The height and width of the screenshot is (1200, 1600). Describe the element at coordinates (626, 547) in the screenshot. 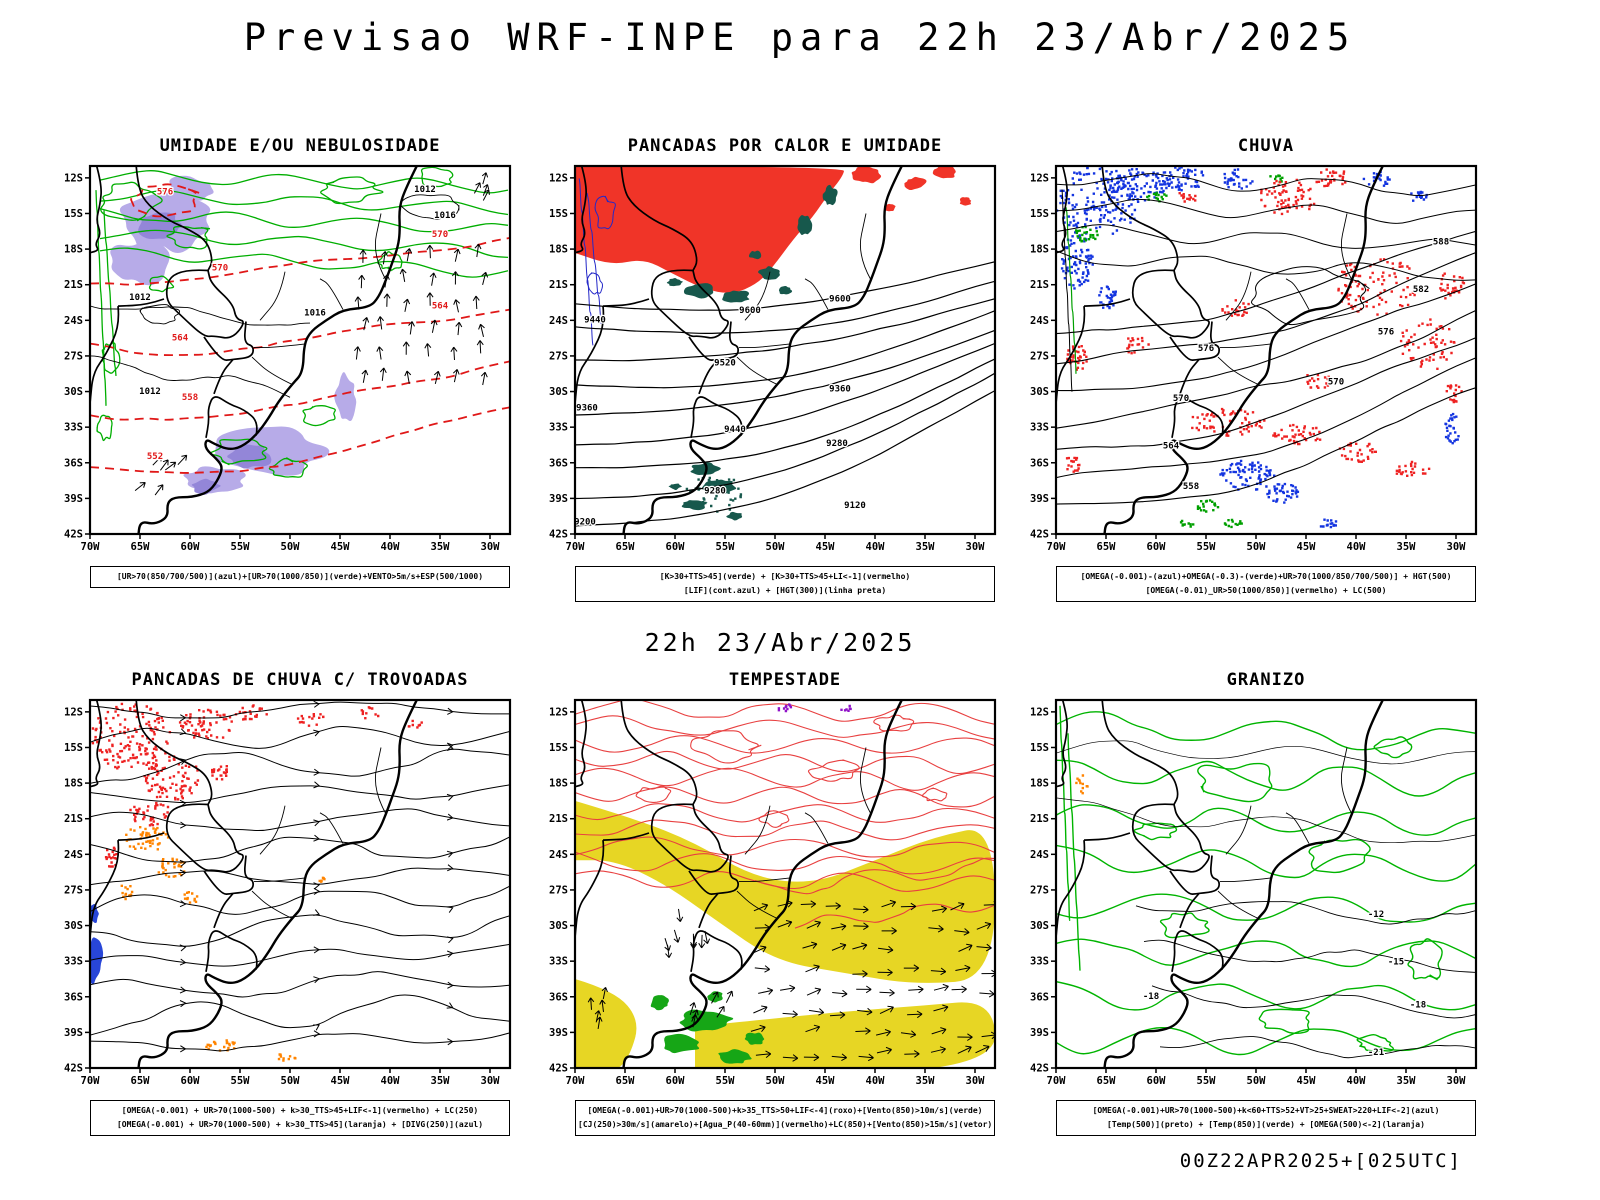

I see `x-tick-label: 65W` at that location.